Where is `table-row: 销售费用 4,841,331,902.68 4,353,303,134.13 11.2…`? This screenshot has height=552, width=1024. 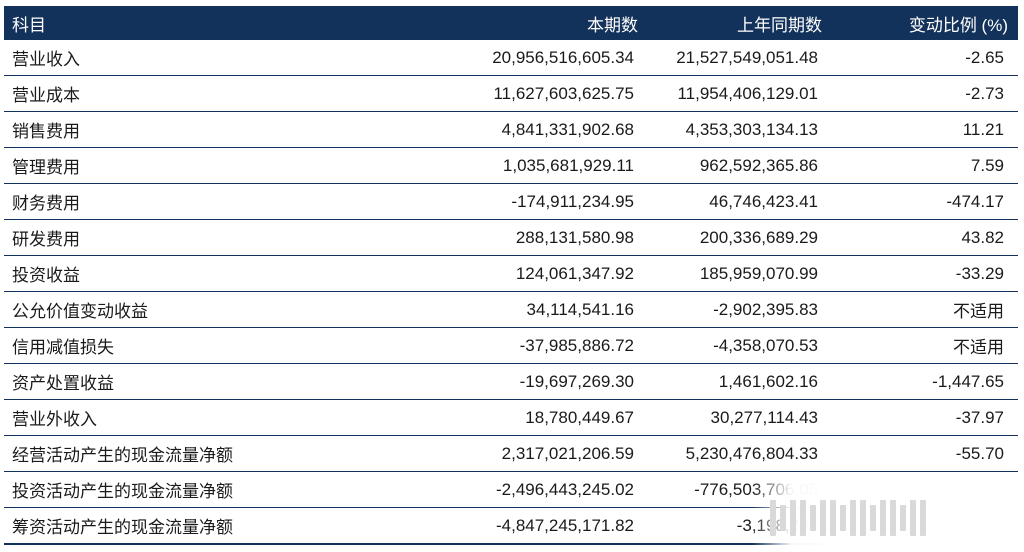 table-row: 销售费用 4,841,331,902.68 4,353,303,134.13 11.2… is located at coordinates (511, 129).